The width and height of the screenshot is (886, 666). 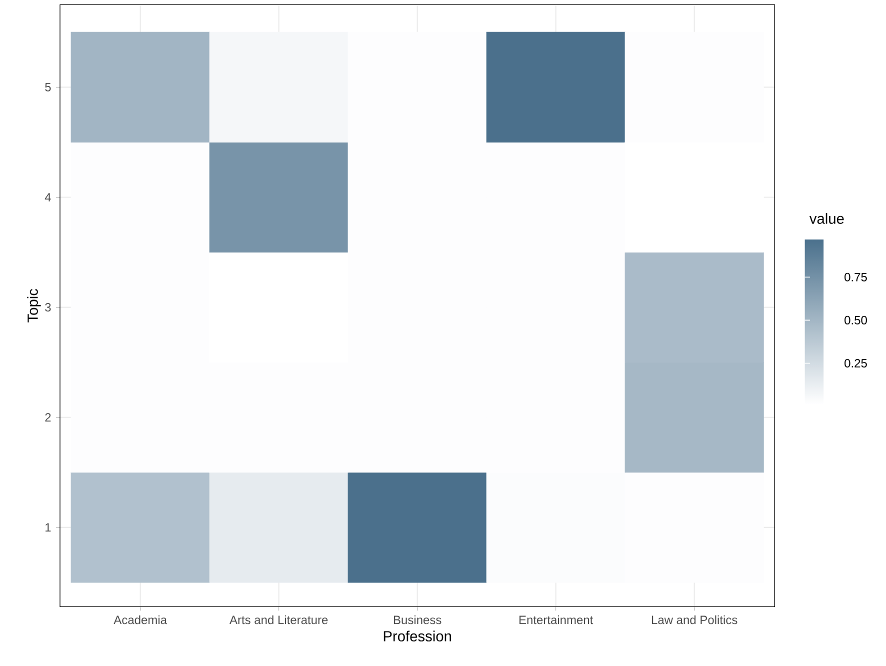 What do you see at coordinates (418, 619) in the screenshot?
I see `x-tick-label: Business` at bounding box center [418, 619].